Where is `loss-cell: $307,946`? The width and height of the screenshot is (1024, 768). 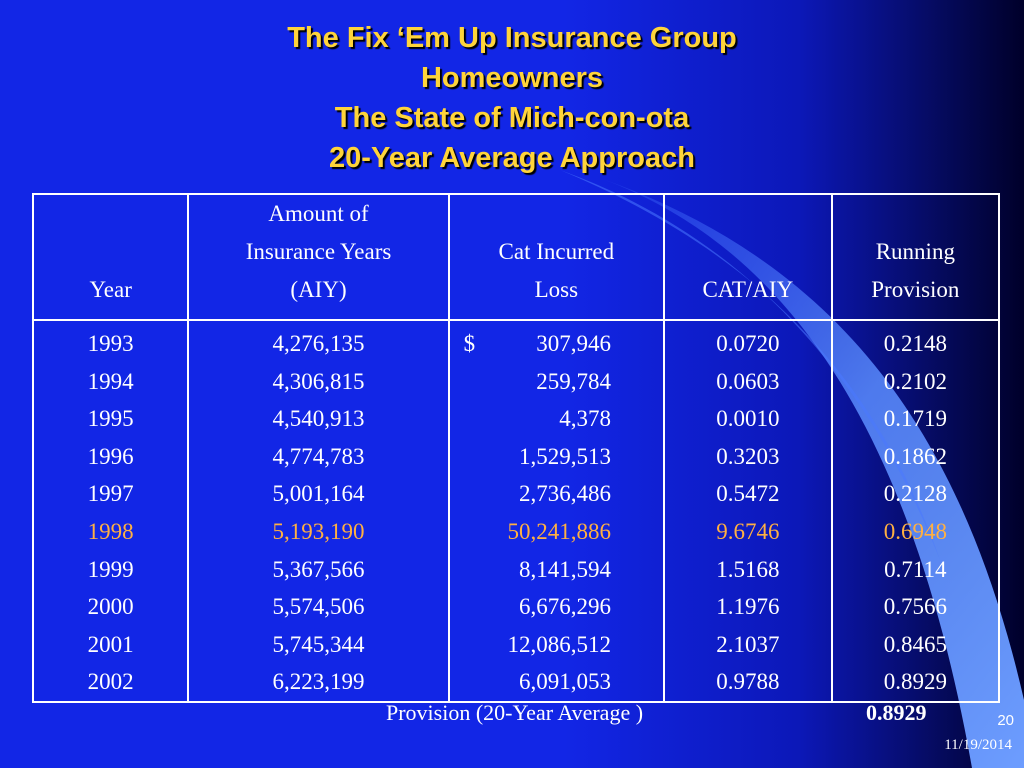 loss-cell: $307,946 is located at coordinates (556, 344).